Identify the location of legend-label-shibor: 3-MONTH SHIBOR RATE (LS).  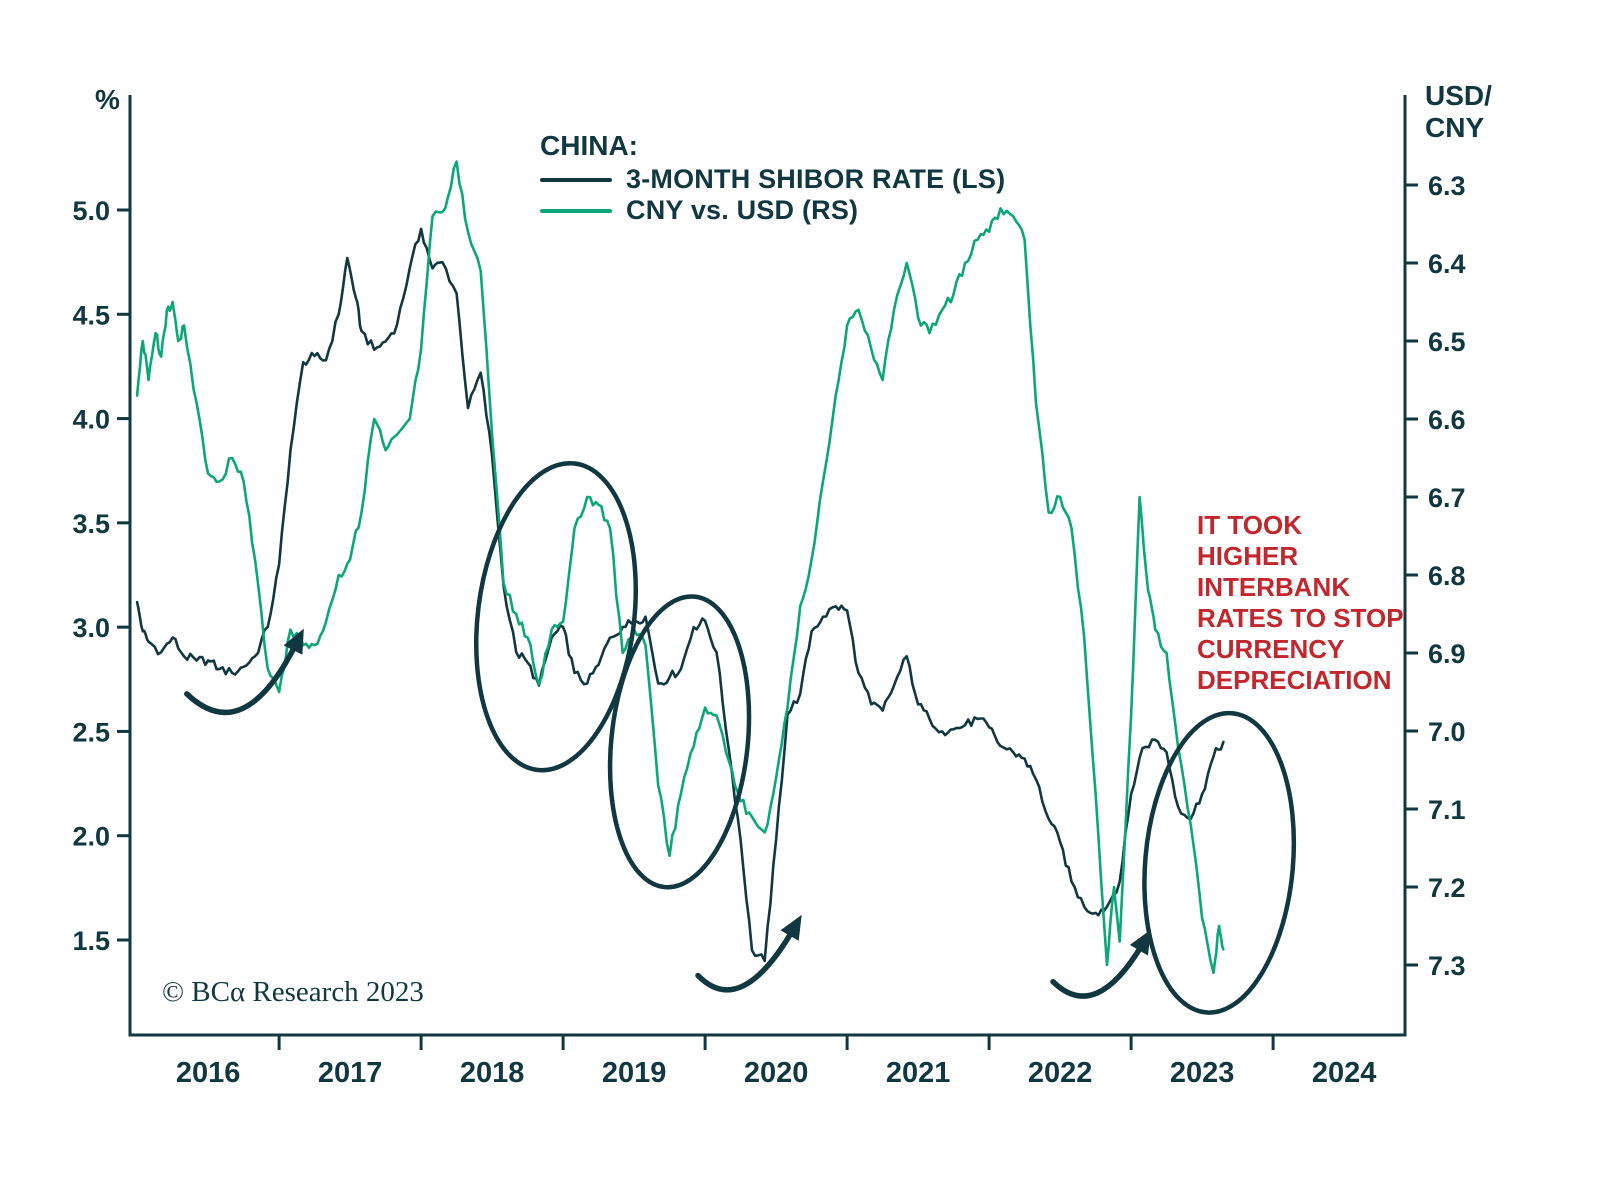
(816, 179).